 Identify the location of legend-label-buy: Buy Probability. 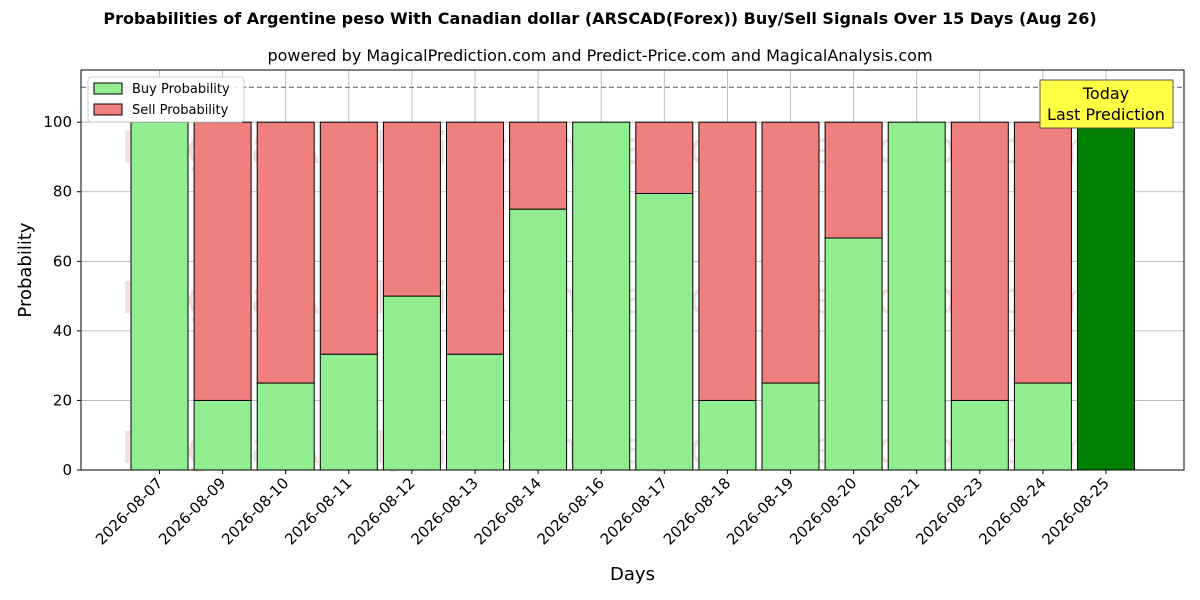
(181, 89).